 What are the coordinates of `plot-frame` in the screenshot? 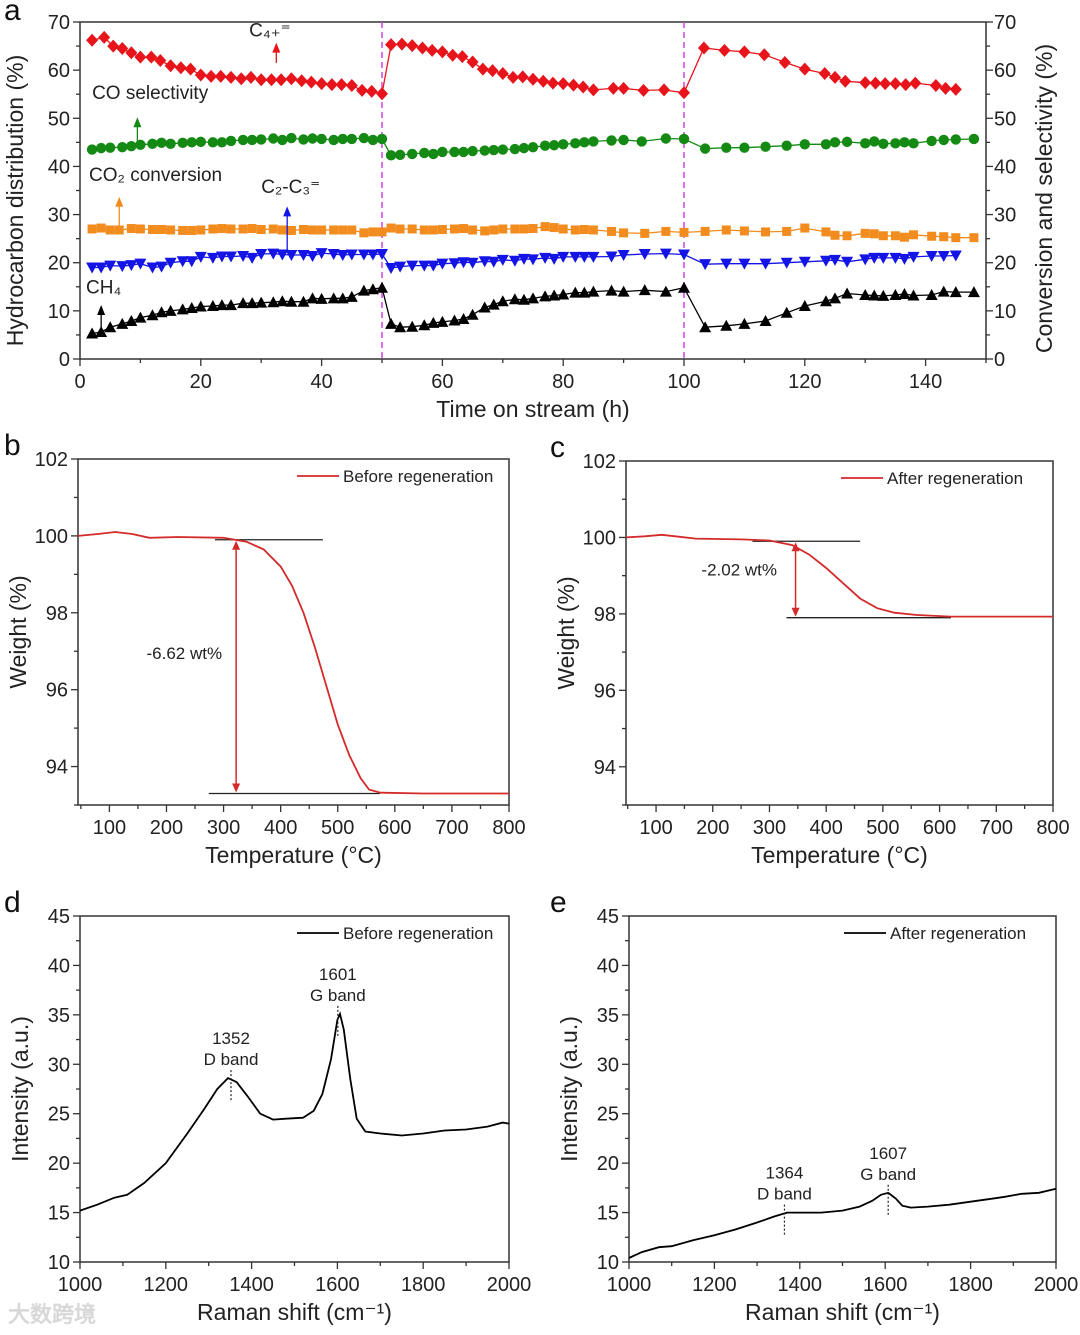 It's located at (839, 633).